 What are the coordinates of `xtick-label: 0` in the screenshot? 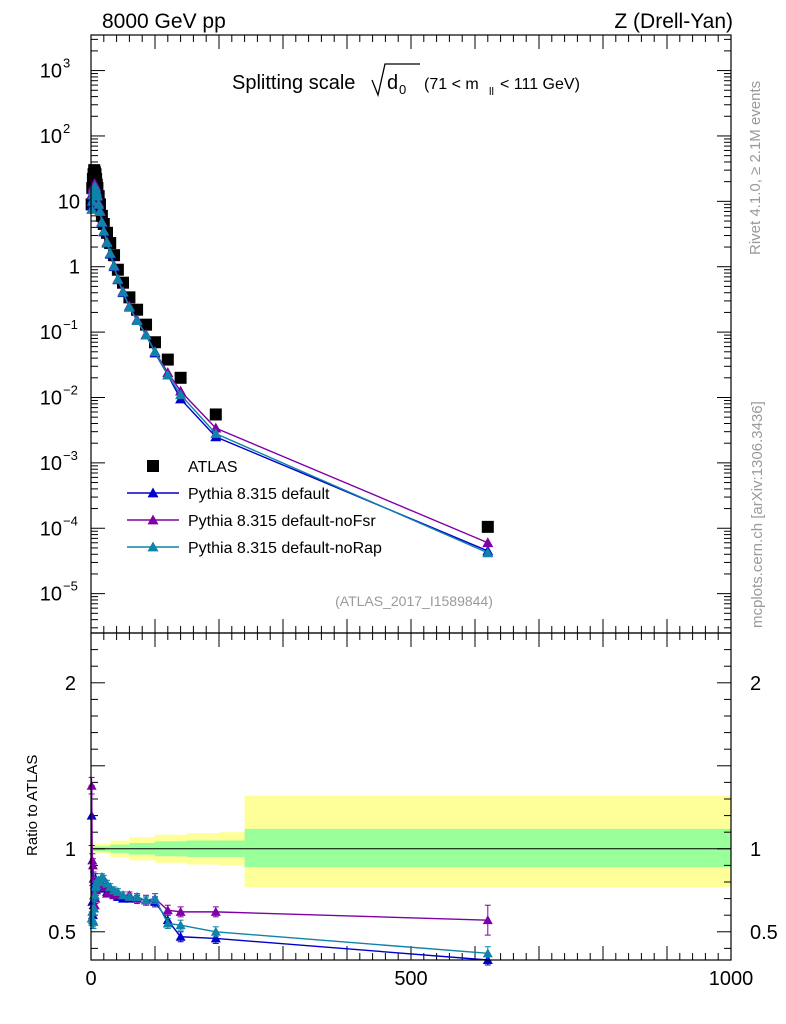 It's located at (90, 979).